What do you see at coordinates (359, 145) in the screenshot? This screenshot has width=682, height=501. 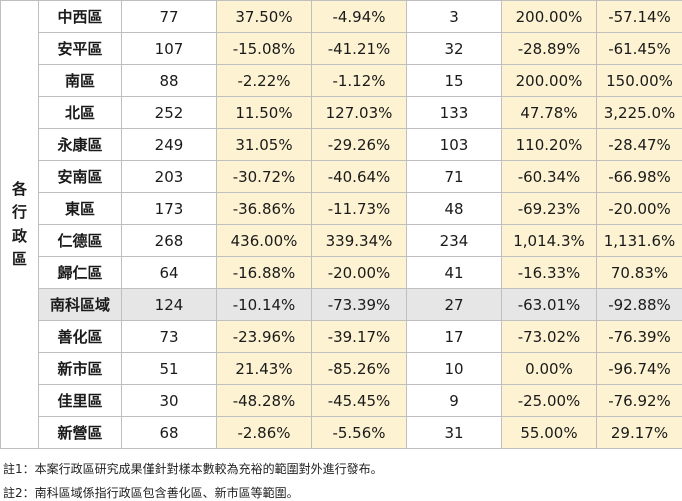 I see `pct-cell: -29.26%` at bounding box center [359, 145].